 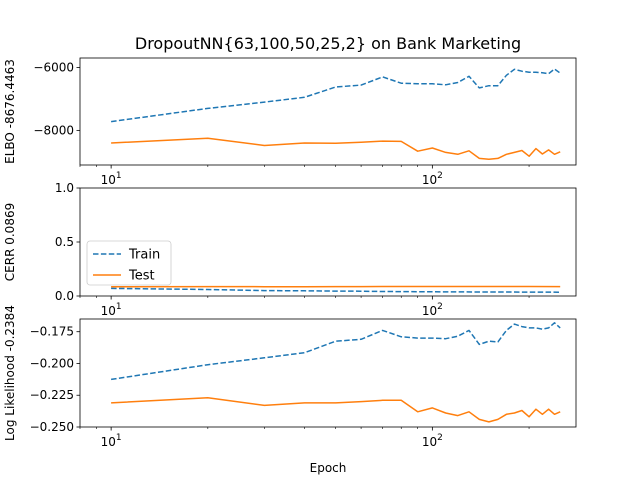 I want to click on y-tick-label: −6000, so click(x=53, y=67).